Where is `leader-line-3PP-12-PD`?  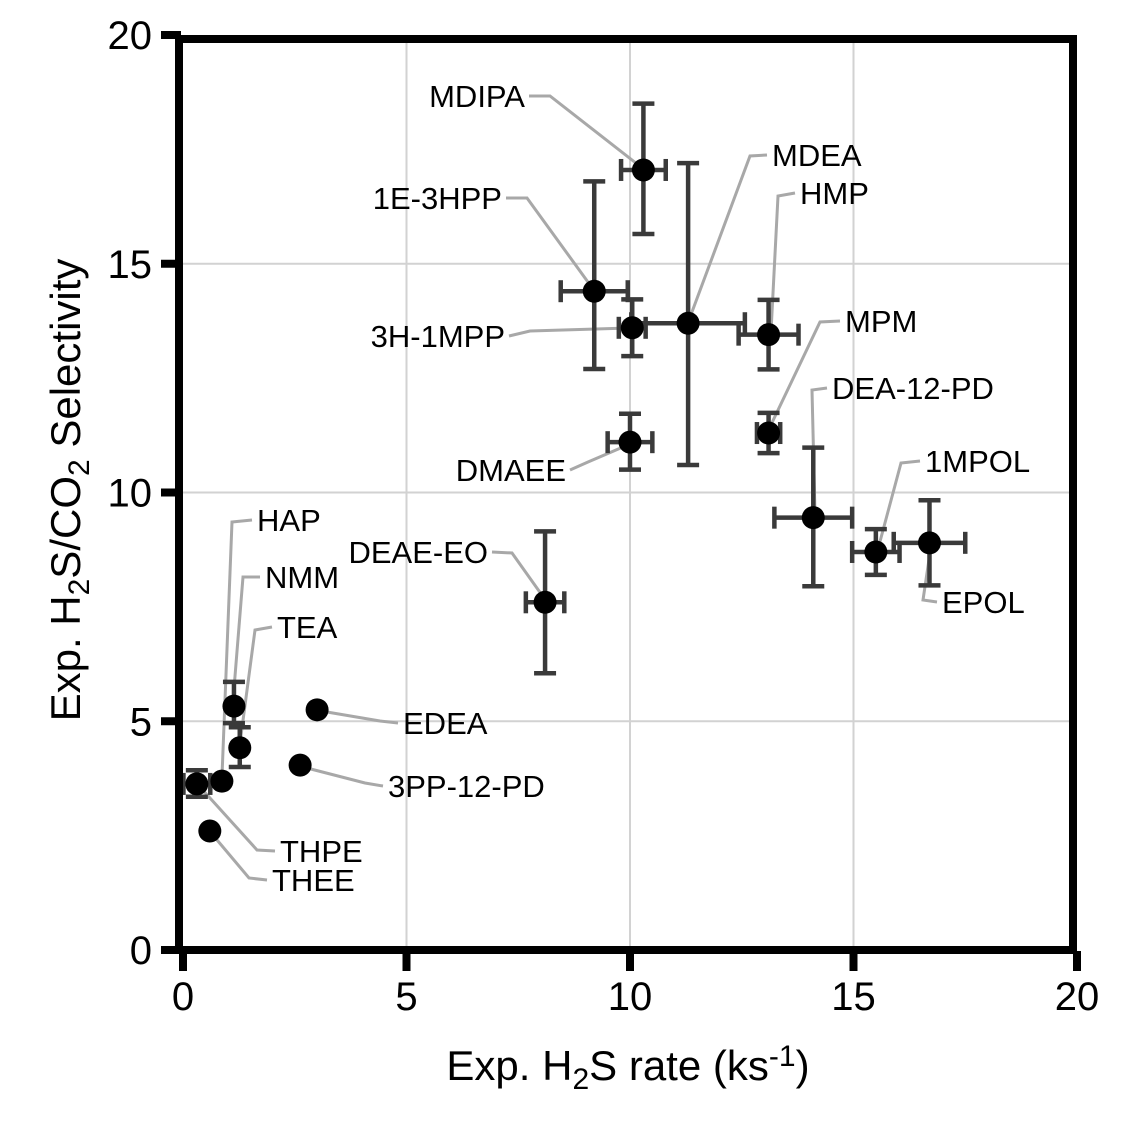
leader-line-3PP-12-PD is located at coordinates (343, 776).